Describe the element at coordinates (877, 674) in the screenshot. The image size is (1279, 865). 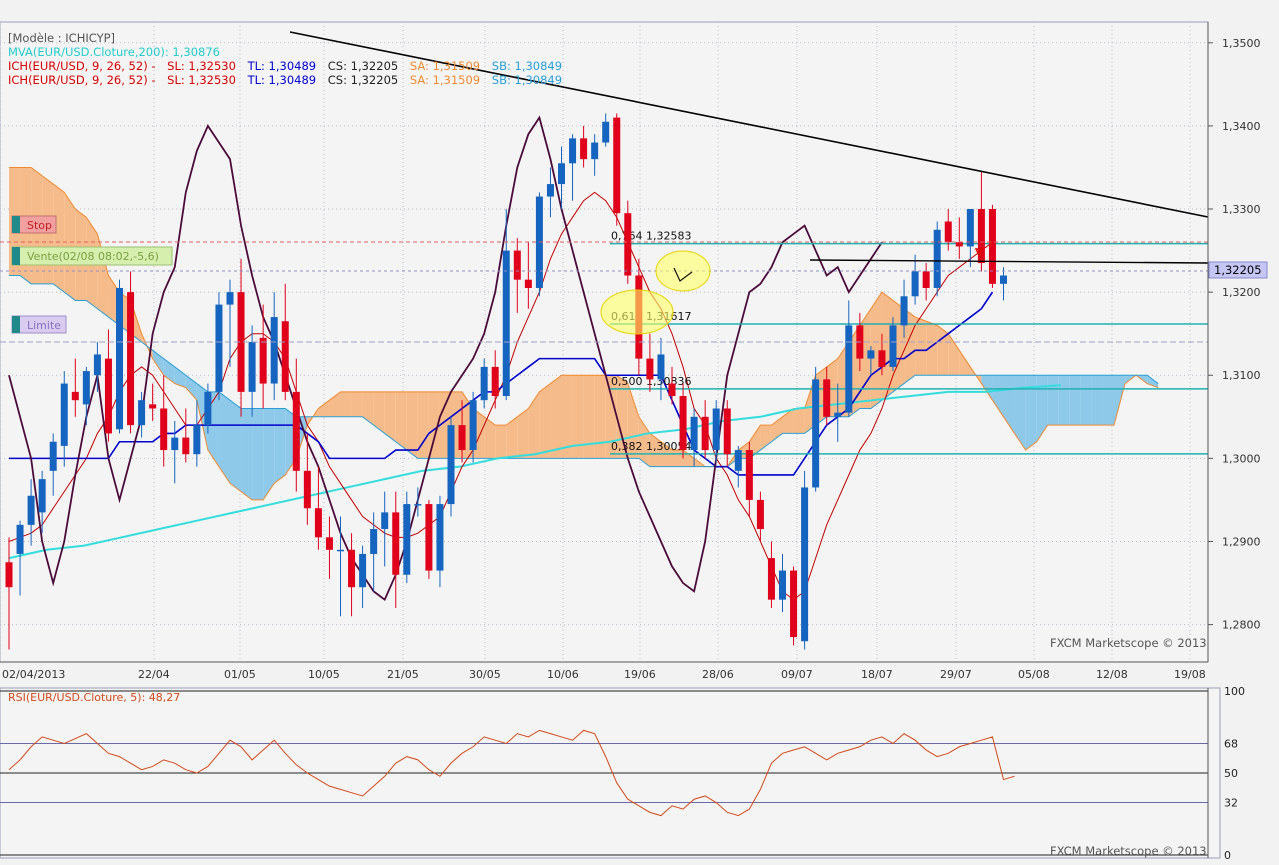
I see `x-tick-label: 18/07` at that location.